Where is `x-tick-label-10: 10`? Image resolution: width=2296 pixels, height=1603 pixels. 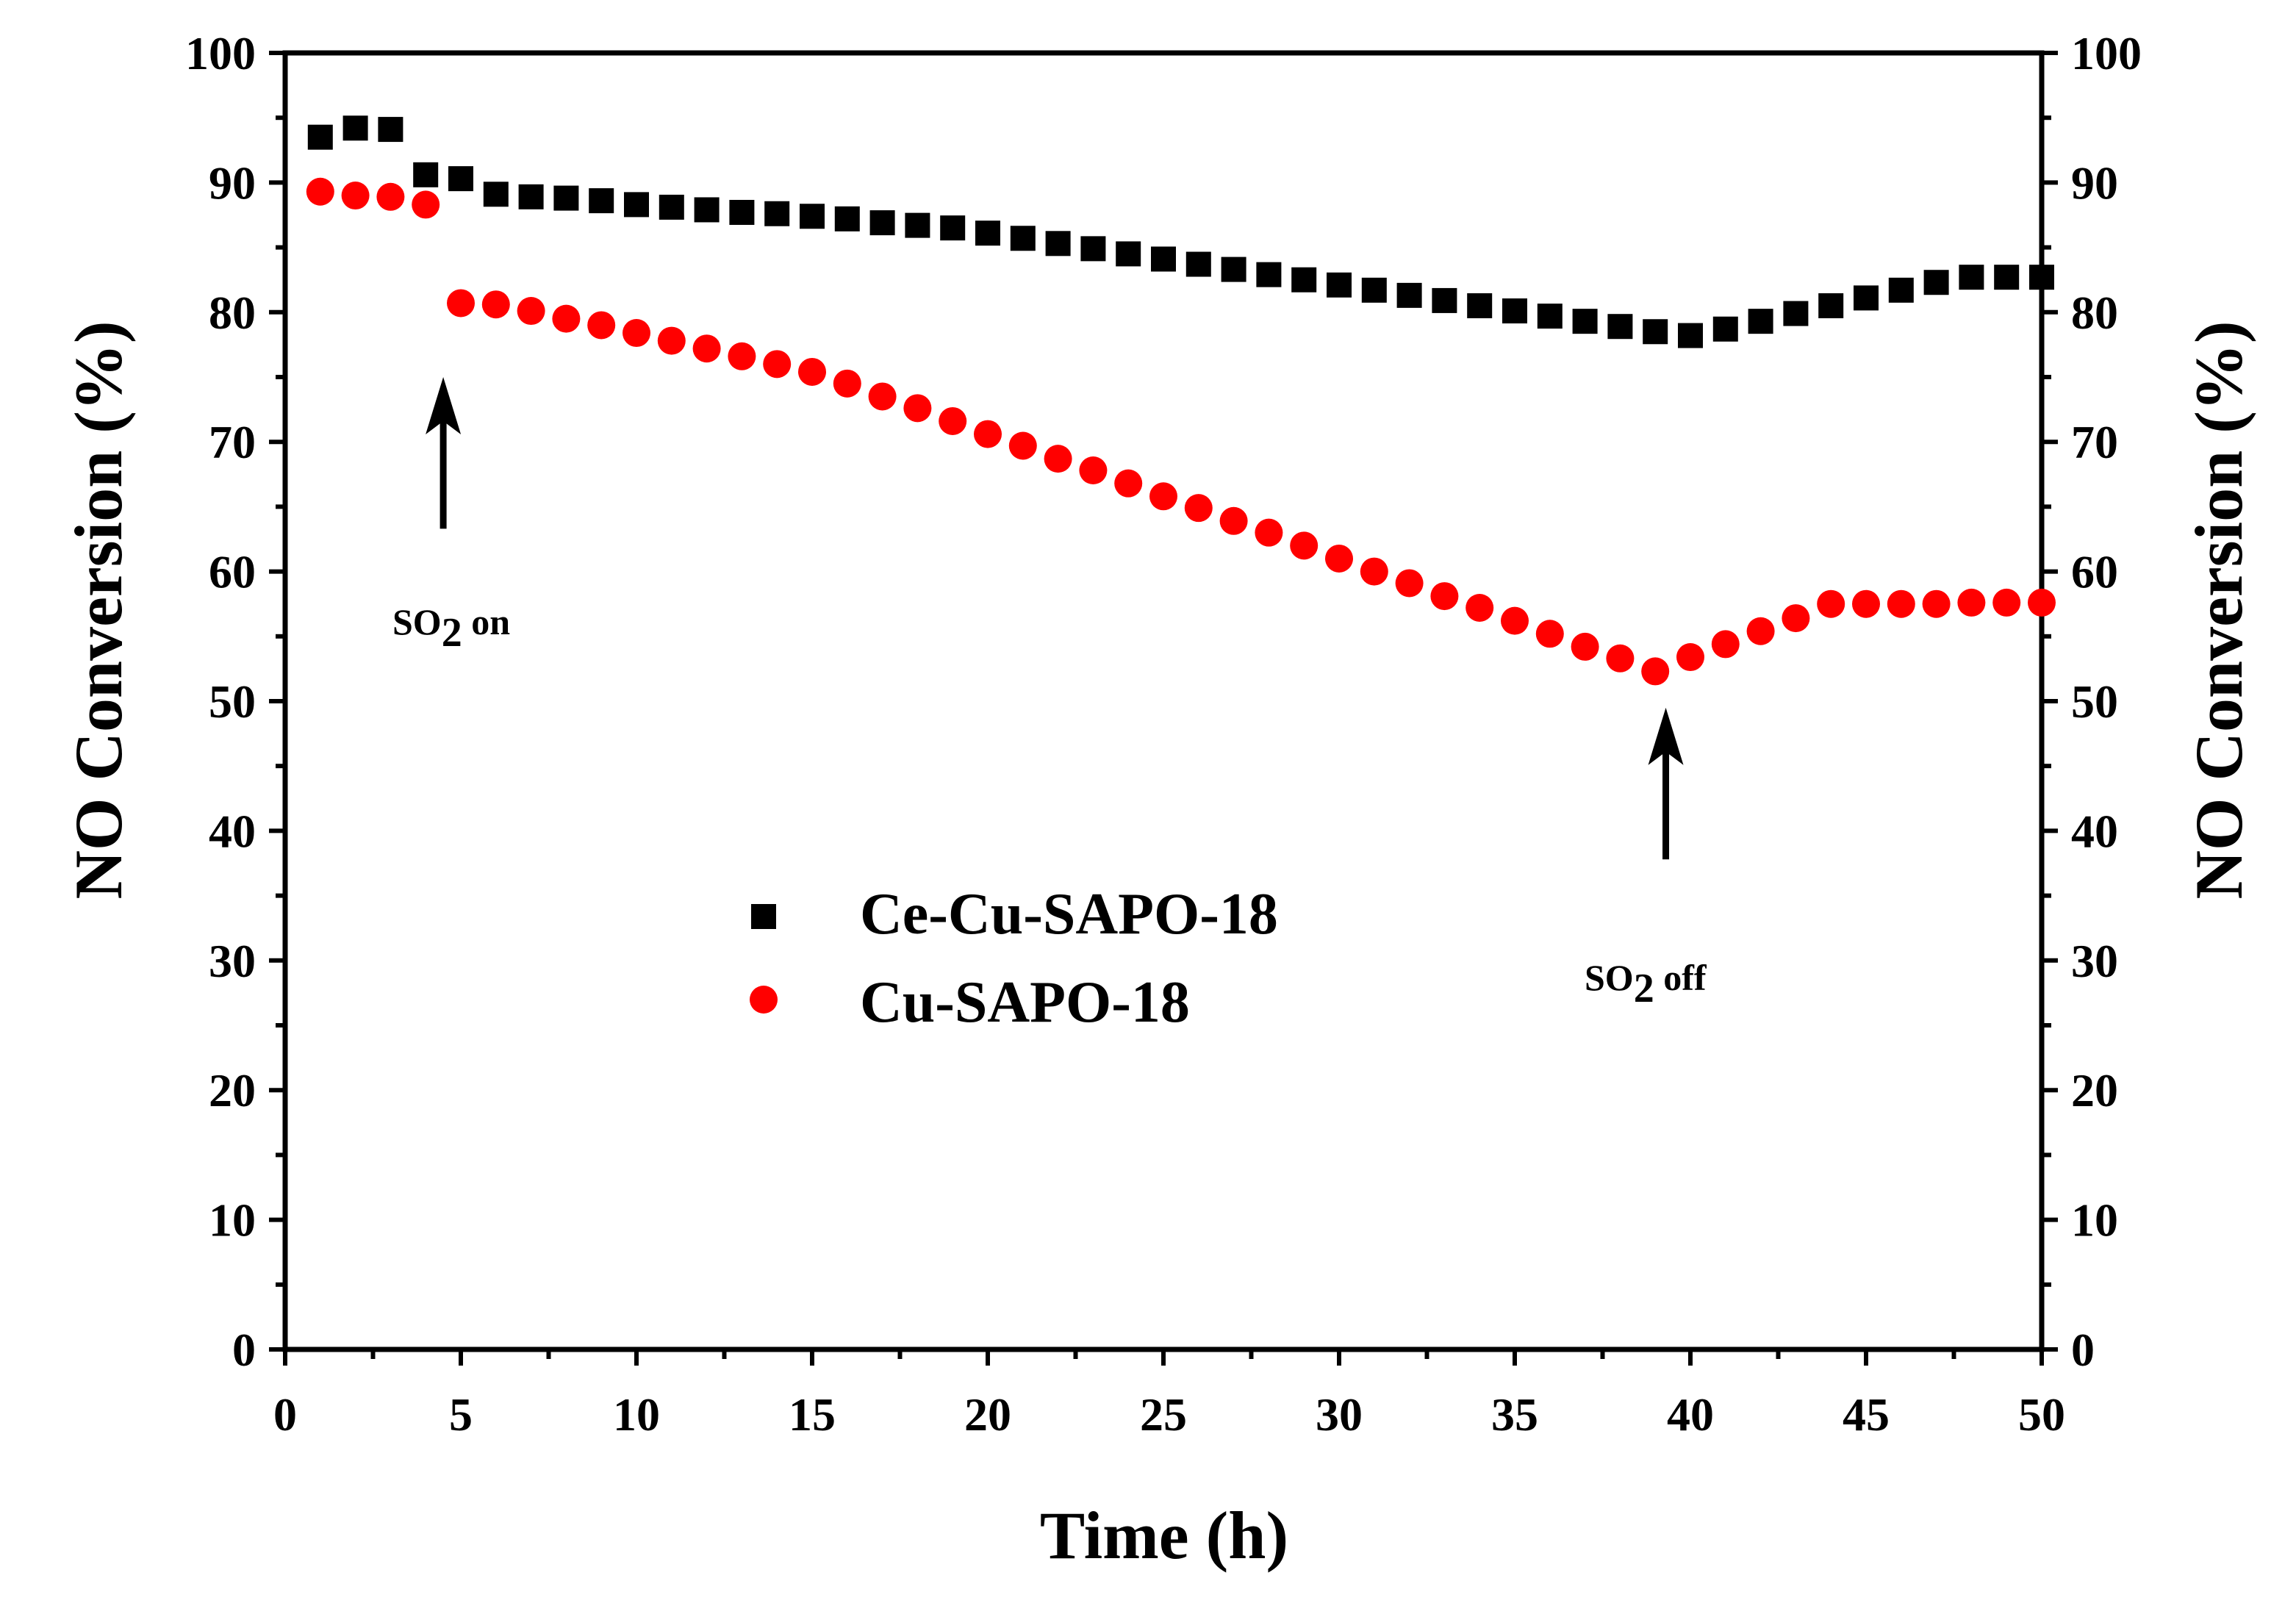
x-tick-label-10: 10 is located at coordinates (636, 1415).